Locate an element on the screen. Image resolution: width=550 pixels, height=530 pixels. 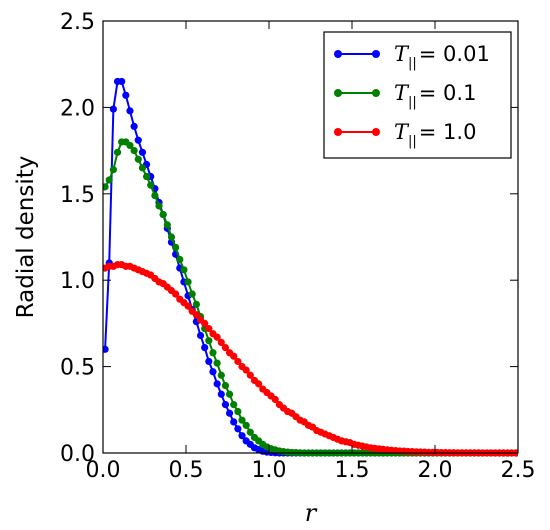
x-axis-label: r is located at coordinates (311, 513).